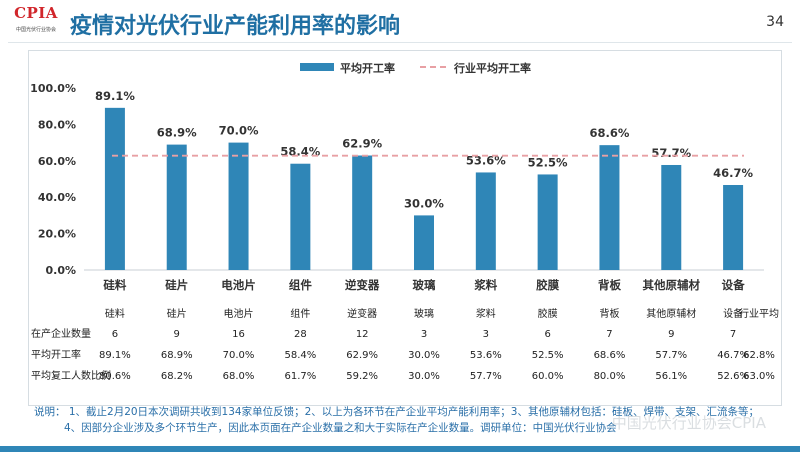 This screenshot has width=800, height=452. What do you see at coordinates (115, 376) in the screenshot?
I see `table-cell: 80.6%` at bounding box center [115, 376].